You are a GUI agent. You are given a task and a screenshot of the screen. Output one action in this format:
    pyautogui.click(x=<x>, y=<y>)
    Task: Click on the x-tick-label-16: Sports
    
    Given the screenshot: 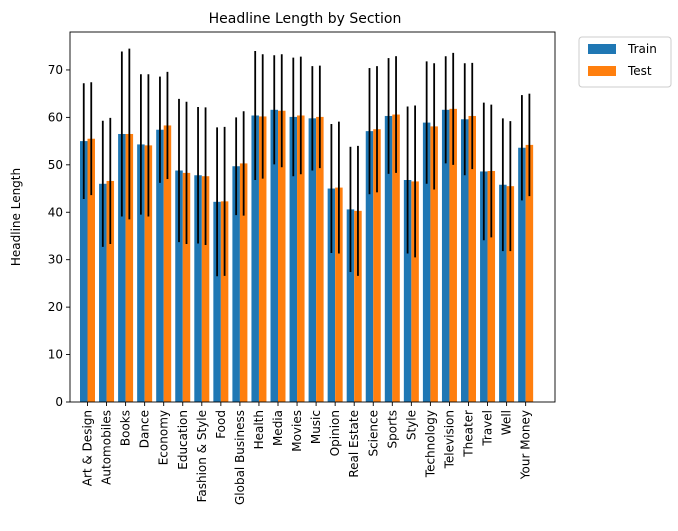 What is the action you would take?
    pyautogui.click(x=392, y=429)
    